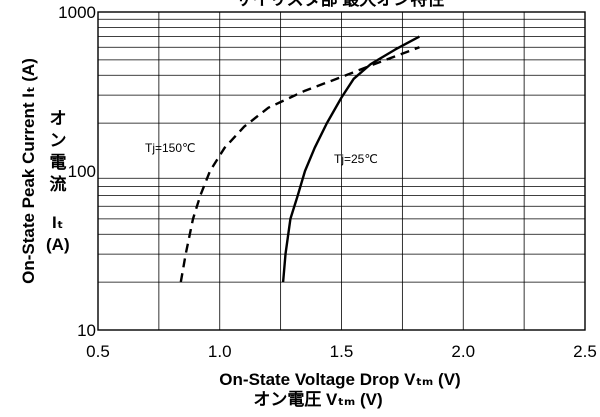  Describe the element at coordinates (170, 148) in the screenshot. I see `annotation-tj150: Tj=150℃` at that location.